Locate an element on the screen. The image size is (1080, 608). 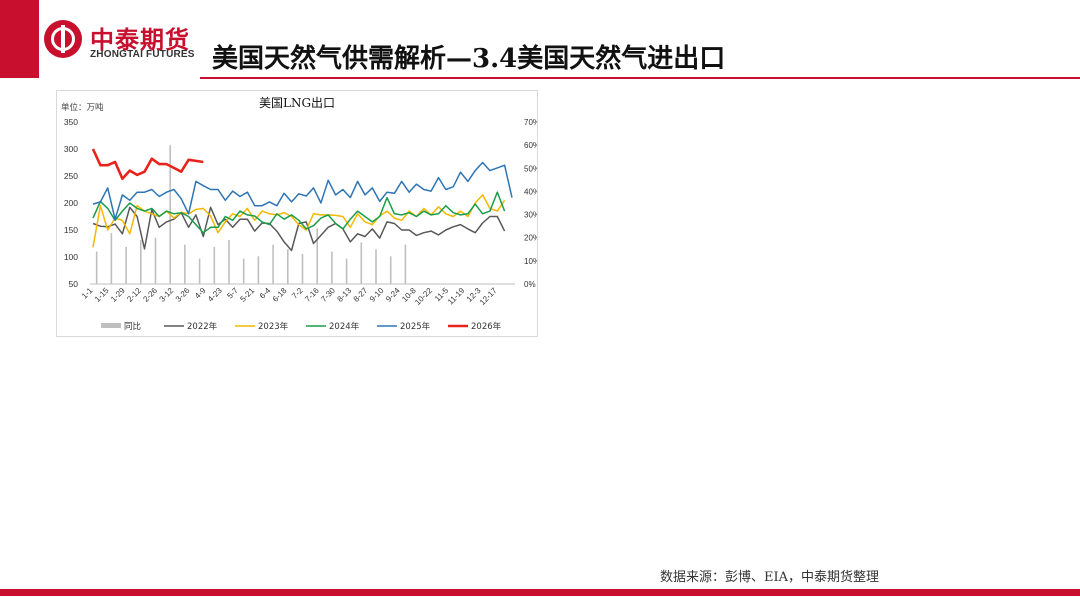
x-tick-label: 1-15 is located at coordinates (102, 295).